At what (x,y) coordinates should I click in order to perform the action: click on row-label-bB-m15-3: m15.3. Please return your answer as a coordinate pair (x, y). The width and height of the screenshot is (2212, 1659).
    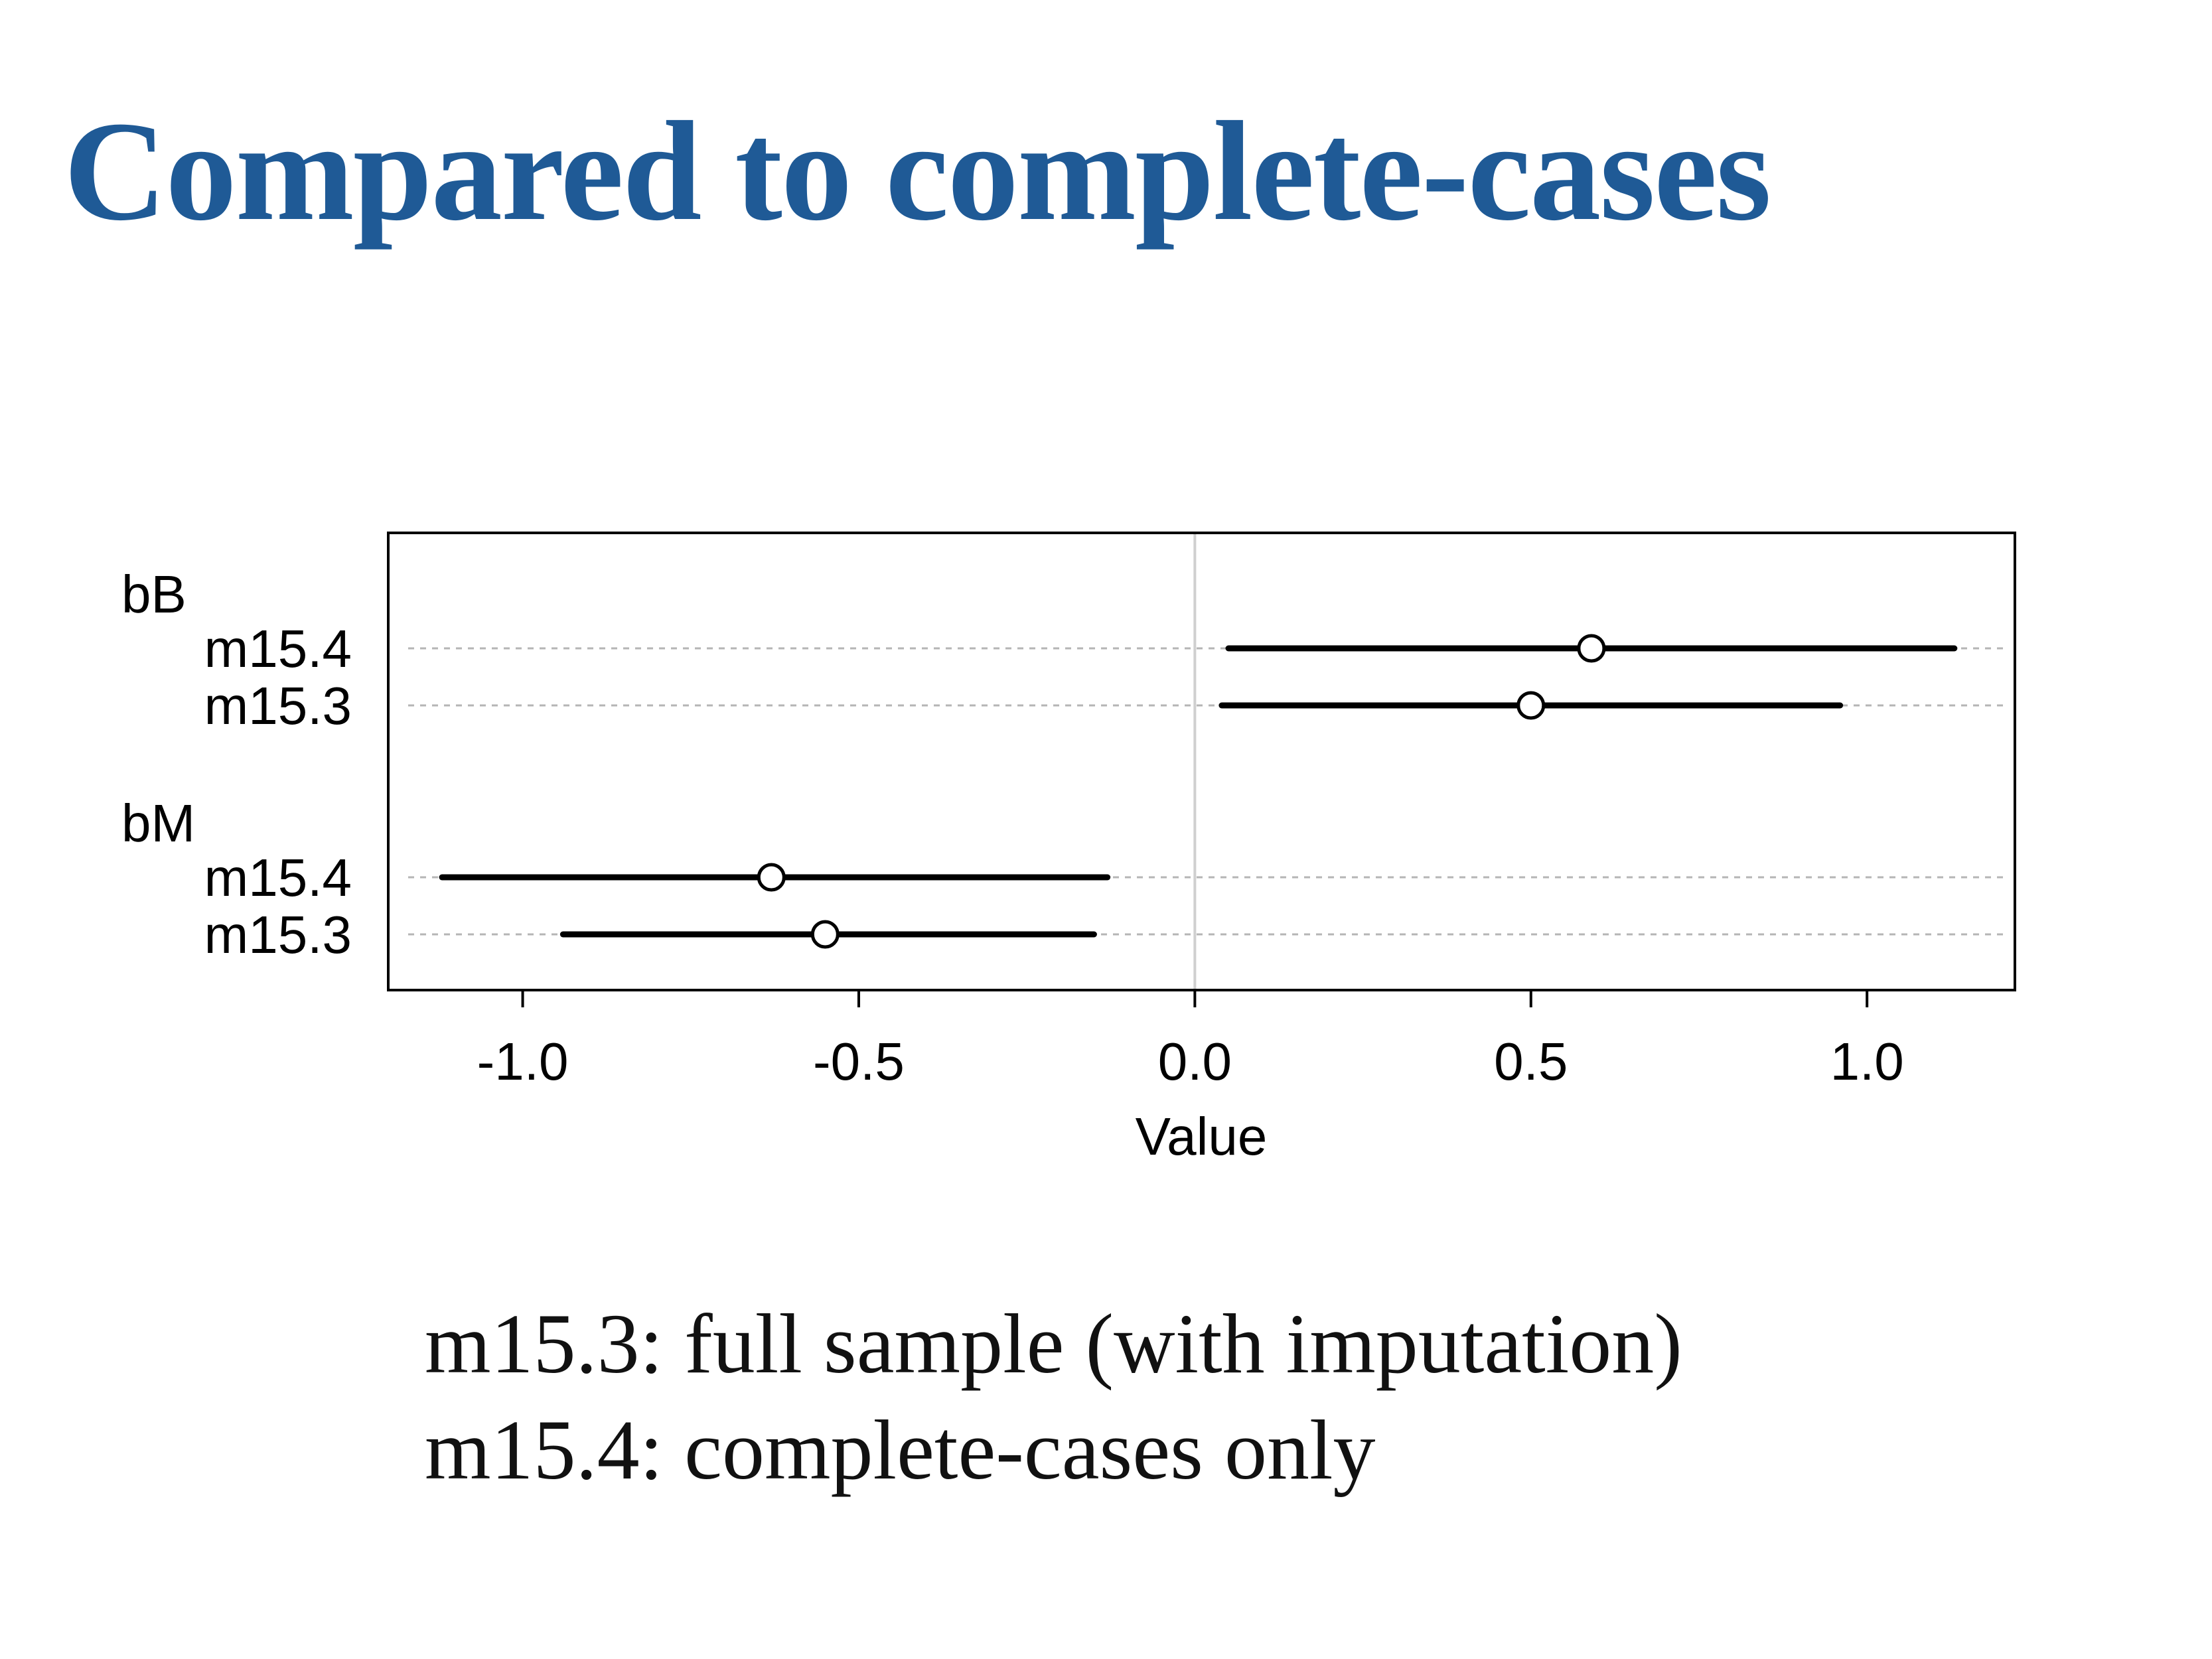
    Looking at the image, I should click on (278, 705).